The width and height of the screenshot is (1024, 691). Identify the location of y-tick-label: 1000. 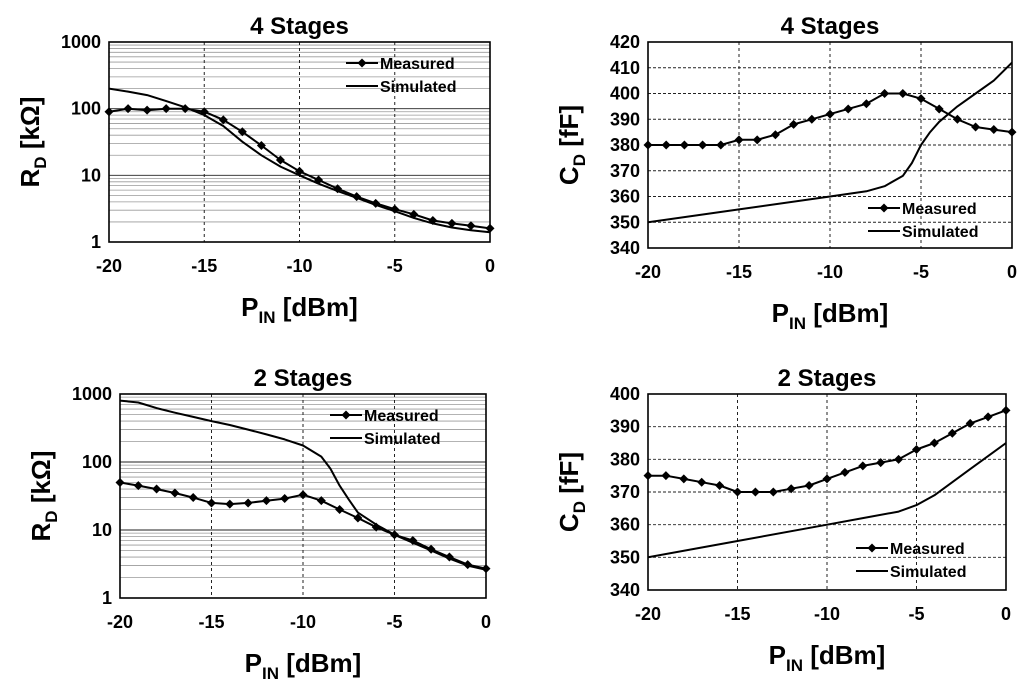
(81, 42).